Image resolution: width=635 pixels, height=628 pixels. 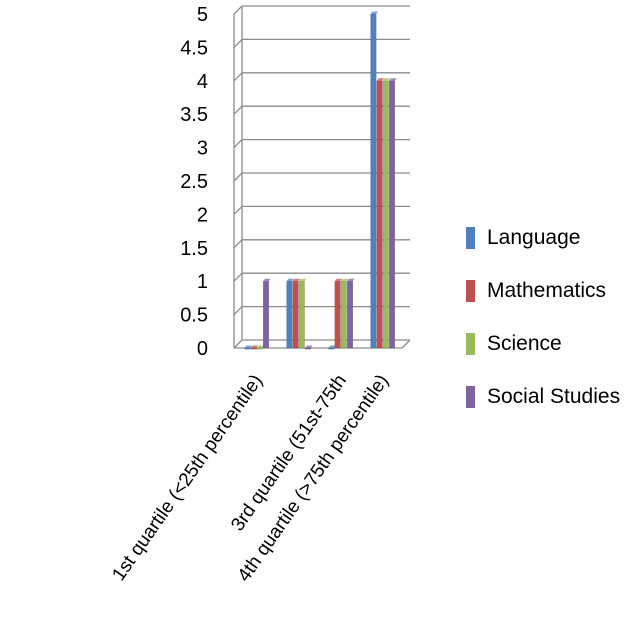 I want to click on legend-label: Social Studies, so click(x=554, y=396).